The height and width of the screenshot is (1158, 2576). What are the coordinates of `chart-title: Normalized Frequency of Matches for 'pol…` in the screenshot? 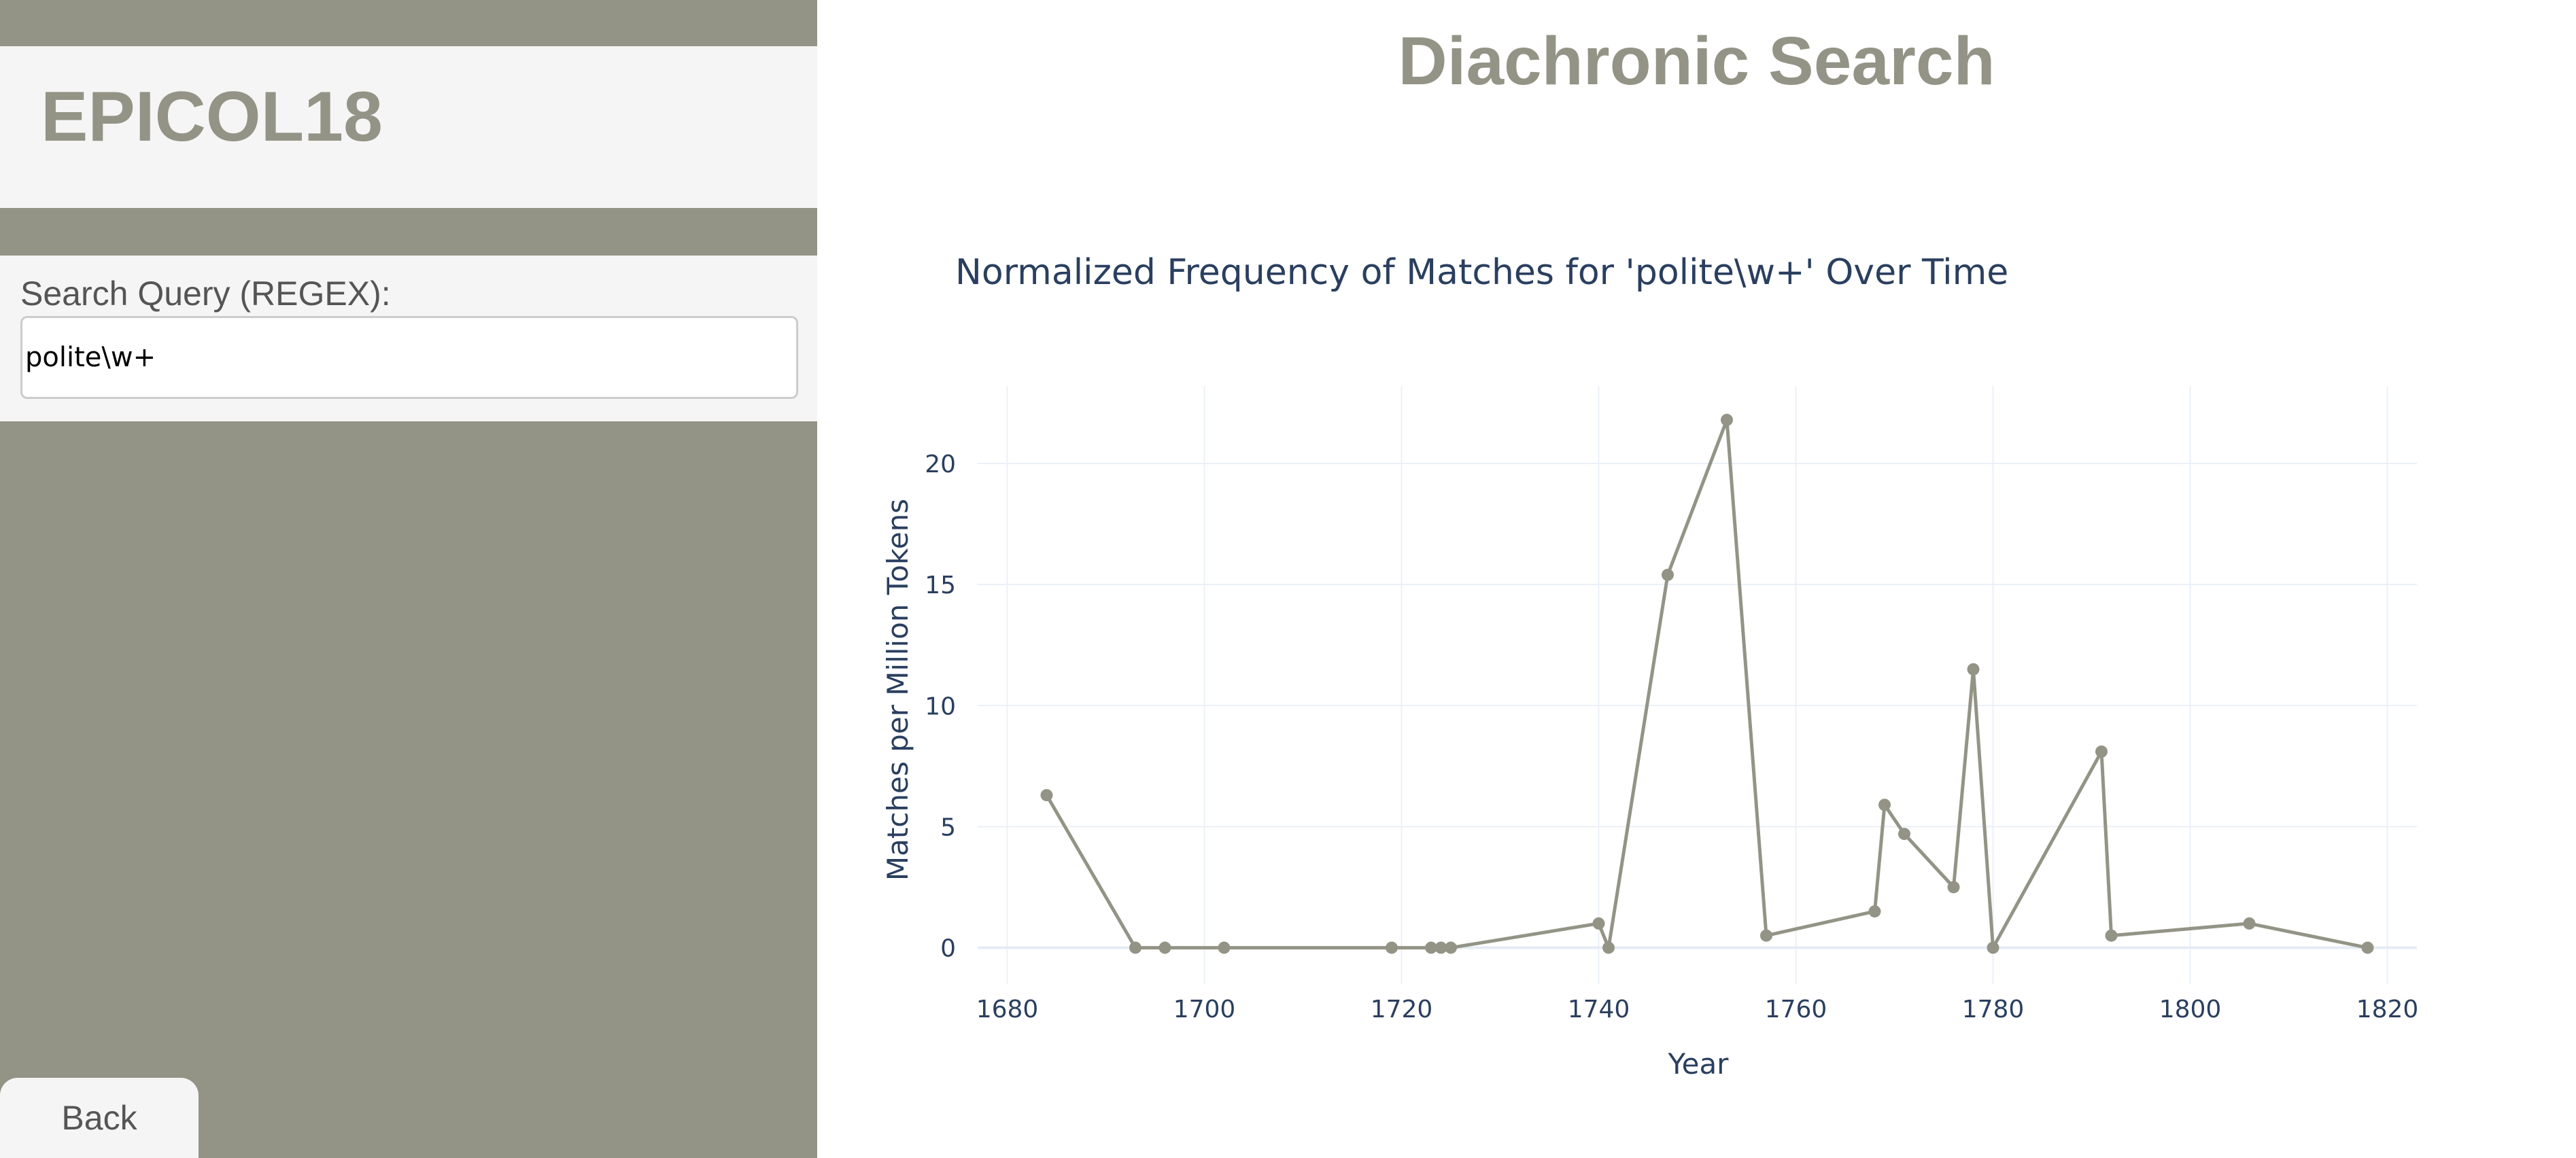 It's located at (1481, 272).